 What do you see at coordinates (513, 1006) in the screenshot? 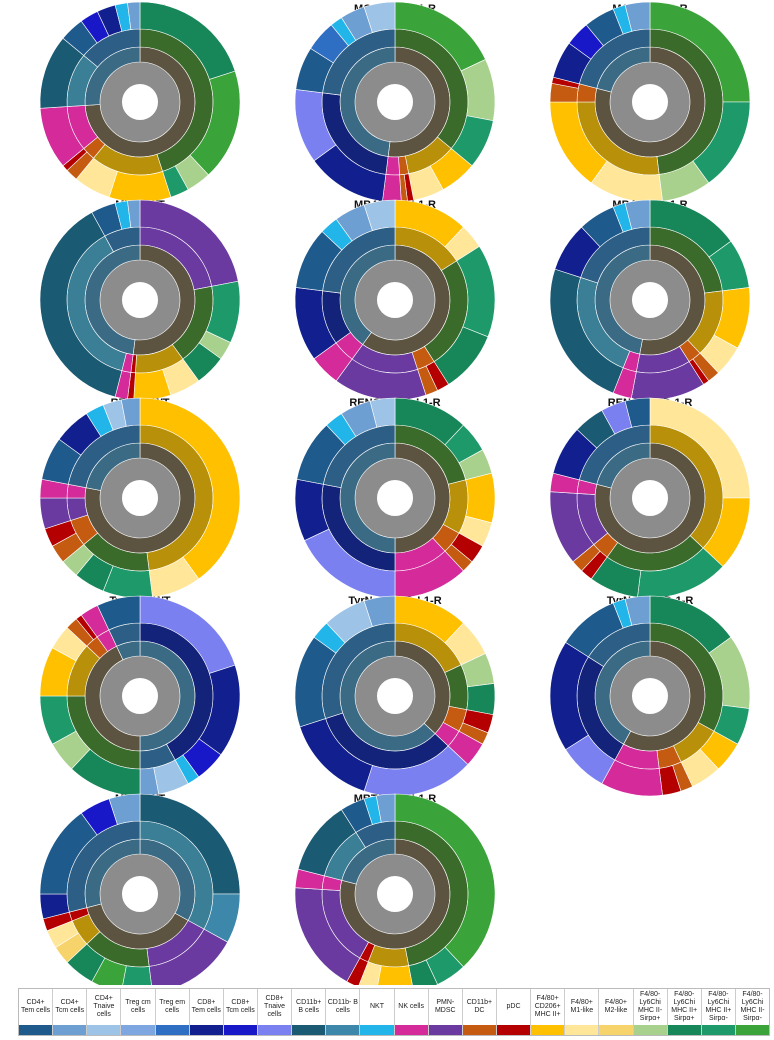
I see `legend-label: pDC` at bounding box center [513, 1006].